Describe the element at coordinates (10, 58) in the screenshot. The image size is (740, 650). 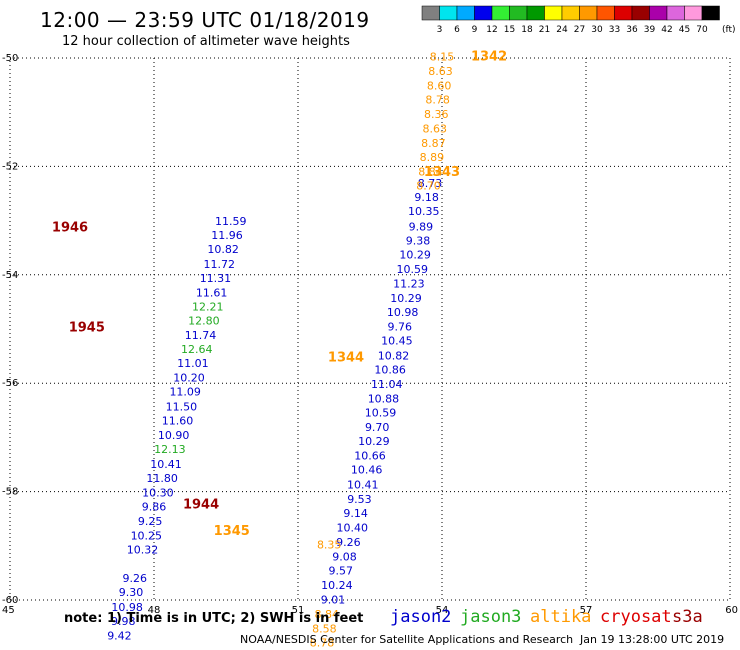
I see `y-tick-label-0: -50` at that location.